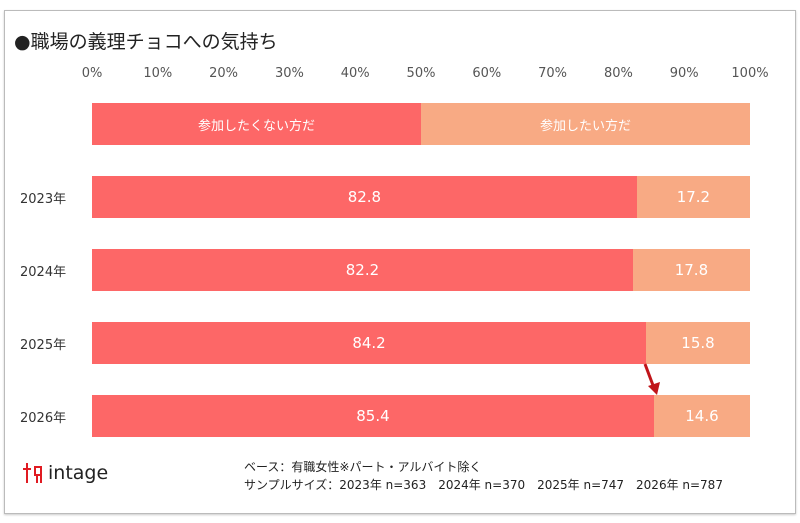  I want to click on bar-not-want: 84.2, so click(369, 343).